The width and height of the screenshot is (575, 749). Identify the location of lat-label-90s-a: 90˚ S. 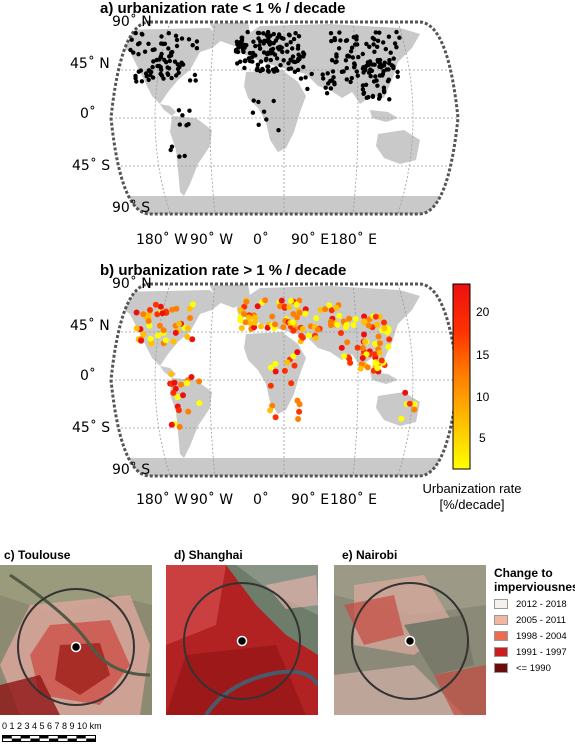
(131, 208).